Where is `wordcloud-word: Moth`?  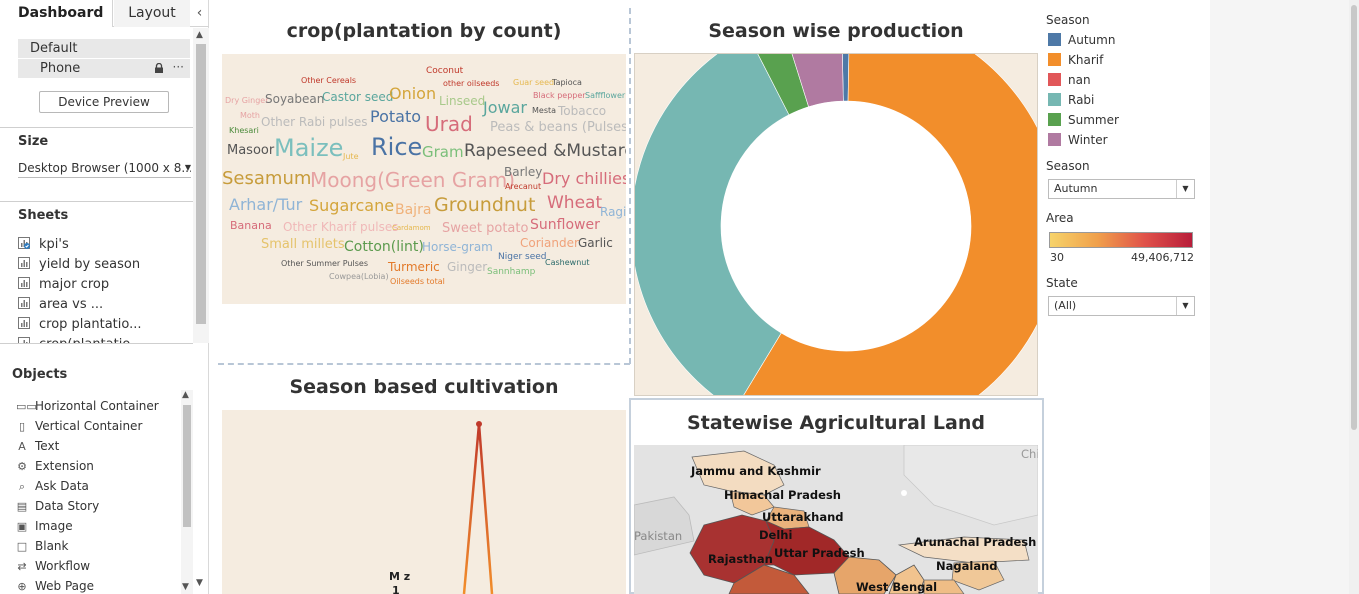
wordcloud-word: Moth is located at coordinates (250, 115).